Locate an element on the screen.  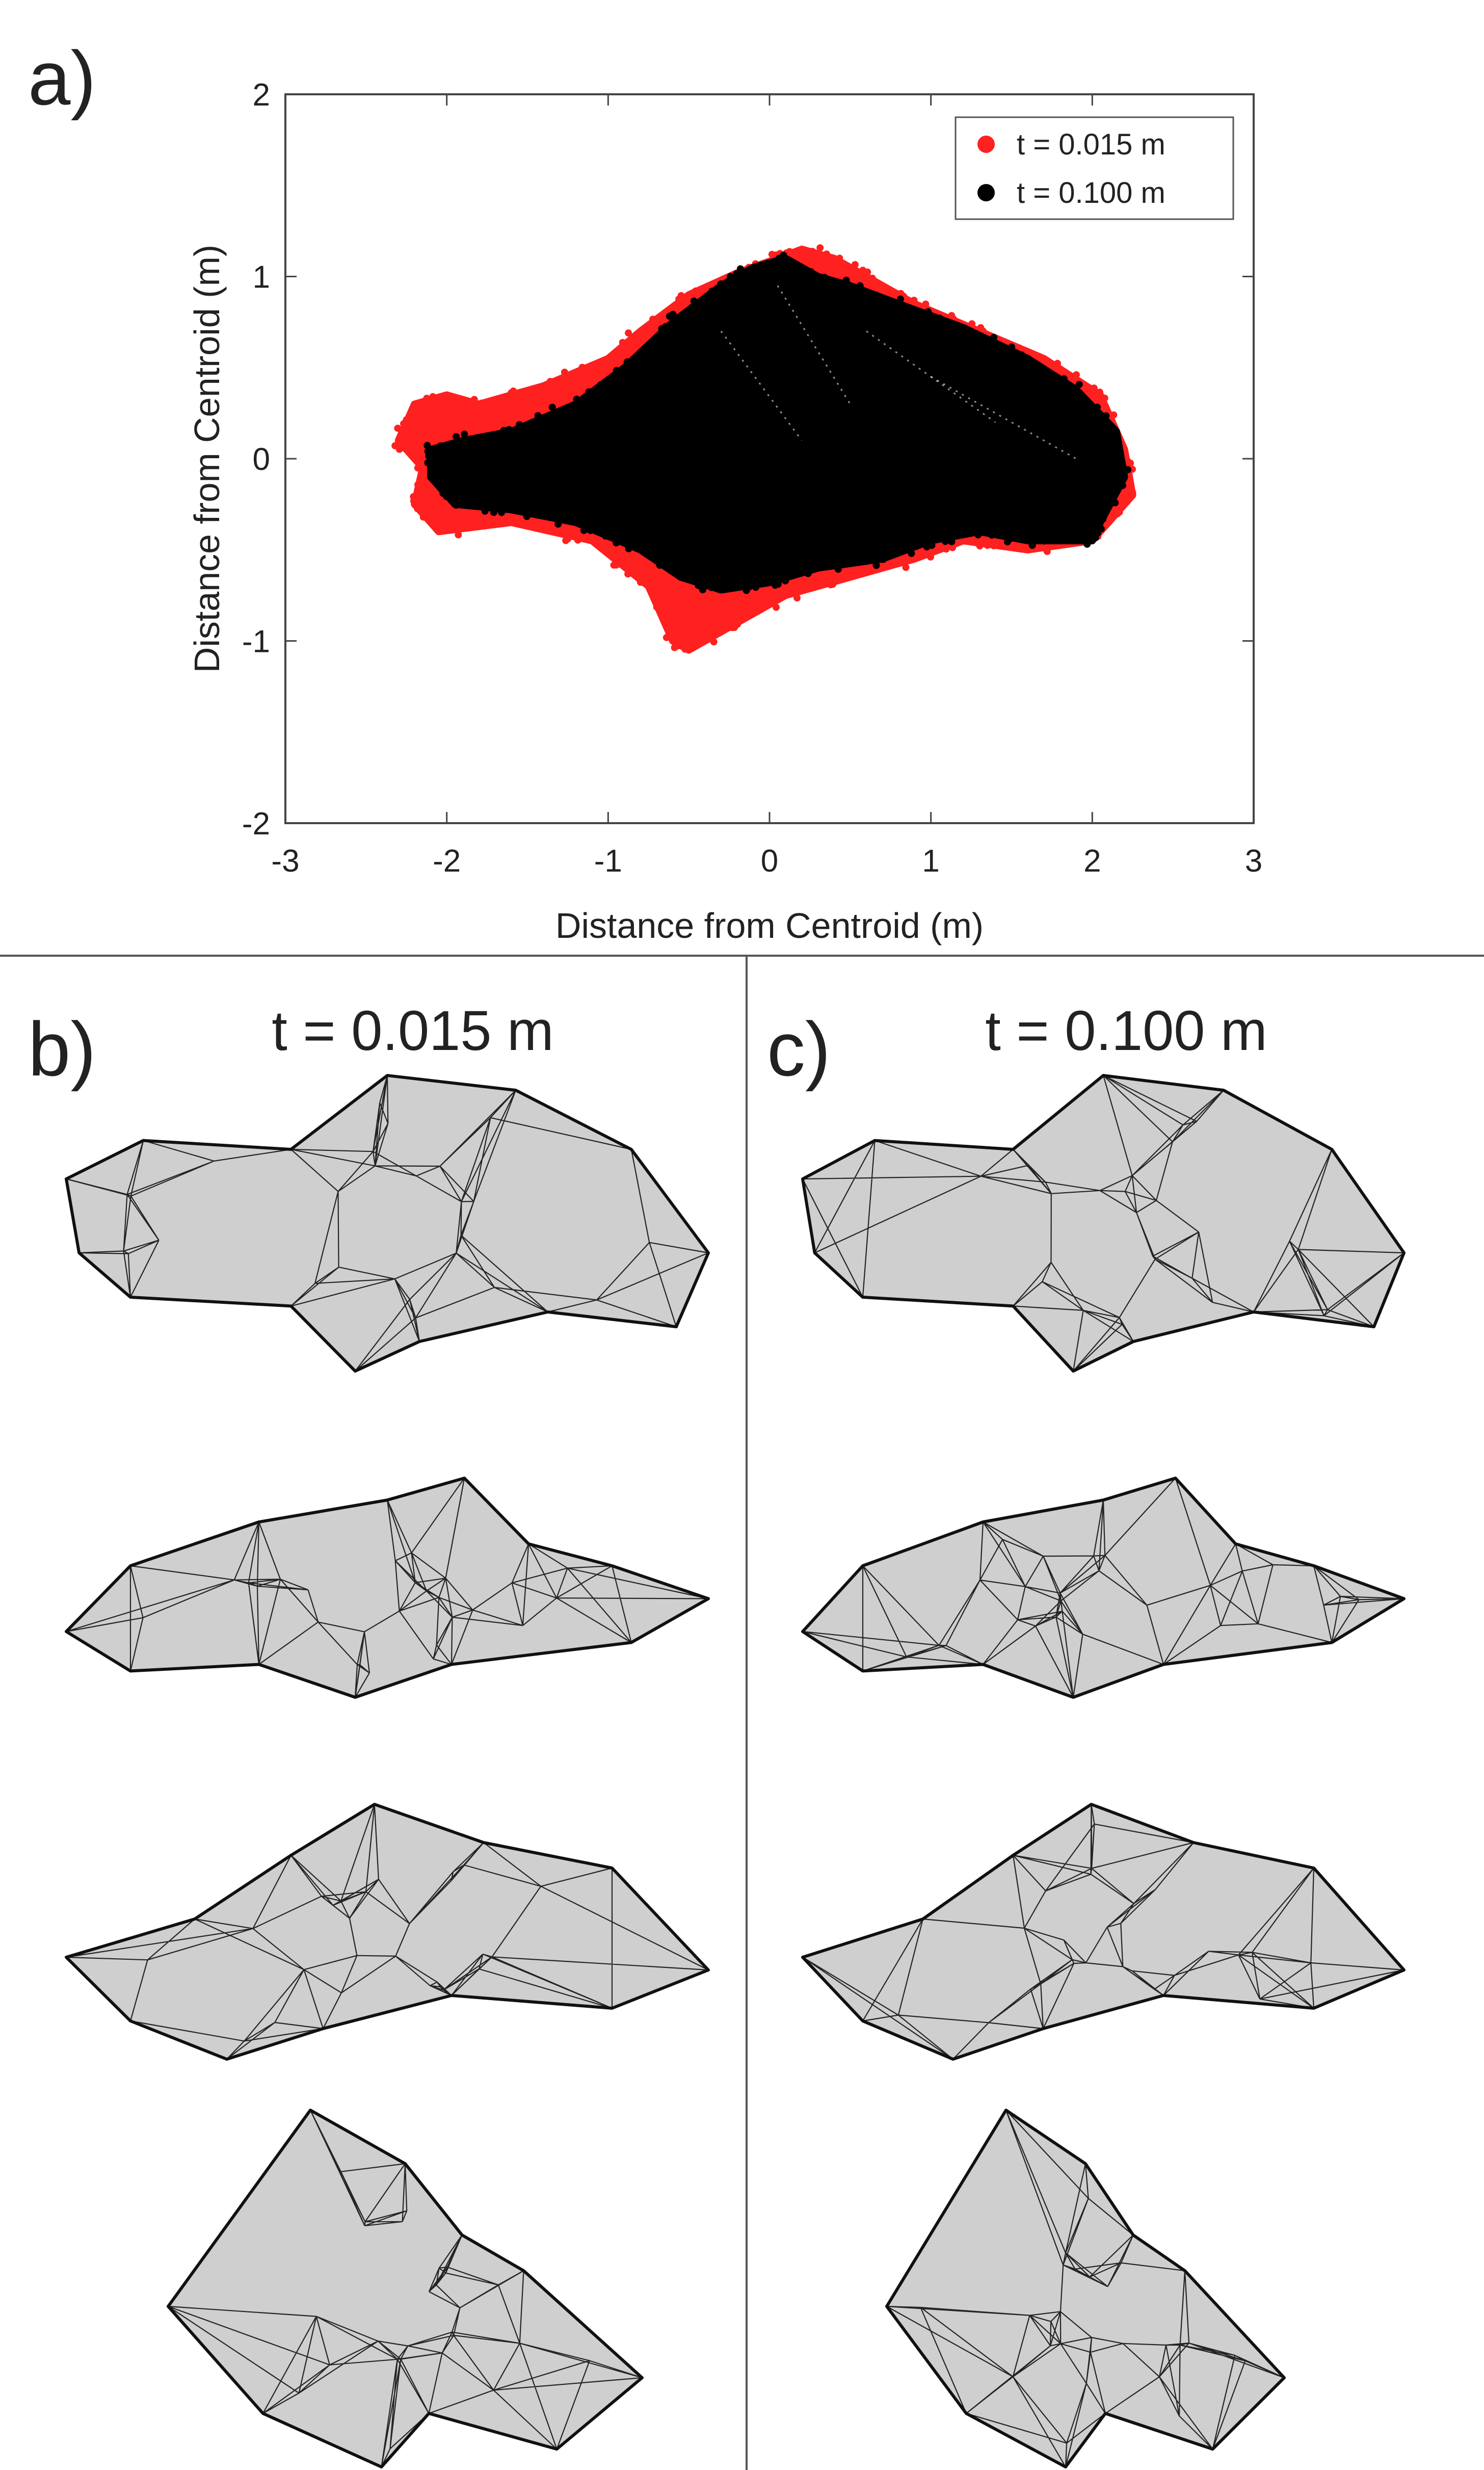
x-tick-label: 2 is located at coordinates (1092, 861).